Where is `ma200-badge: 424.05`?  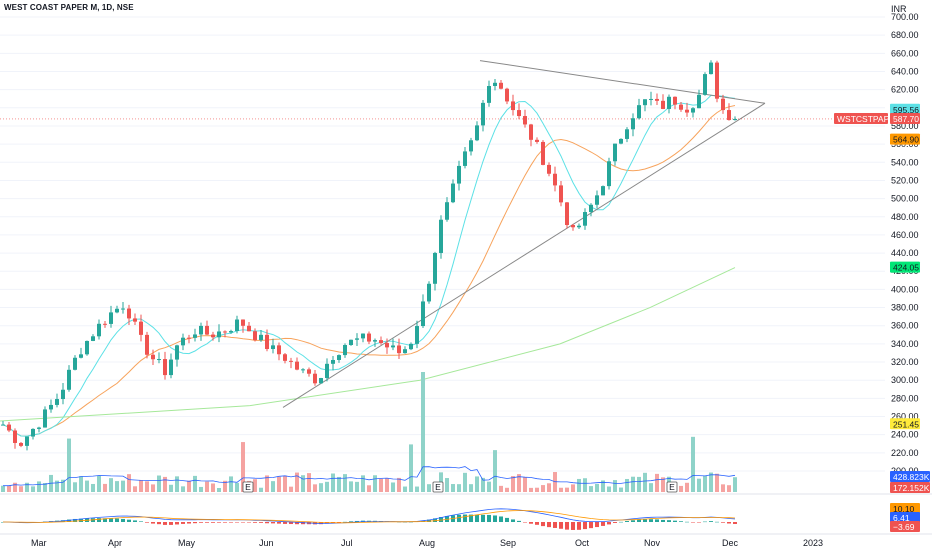 ma200-badge: 424.05 is located at coordinates (906, 268).